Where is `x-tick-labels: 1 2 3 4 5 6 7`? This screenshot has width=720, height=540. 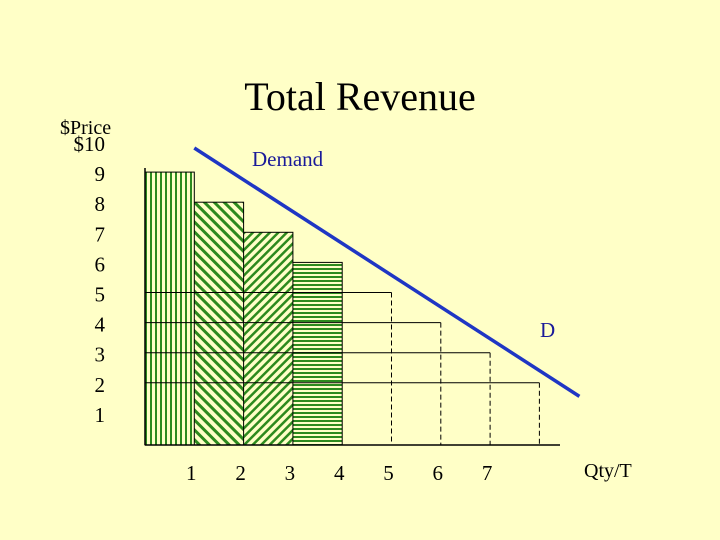 x-tick-labels: 1 2 3 4 5 6 7 is located at coordinates (339, 473).